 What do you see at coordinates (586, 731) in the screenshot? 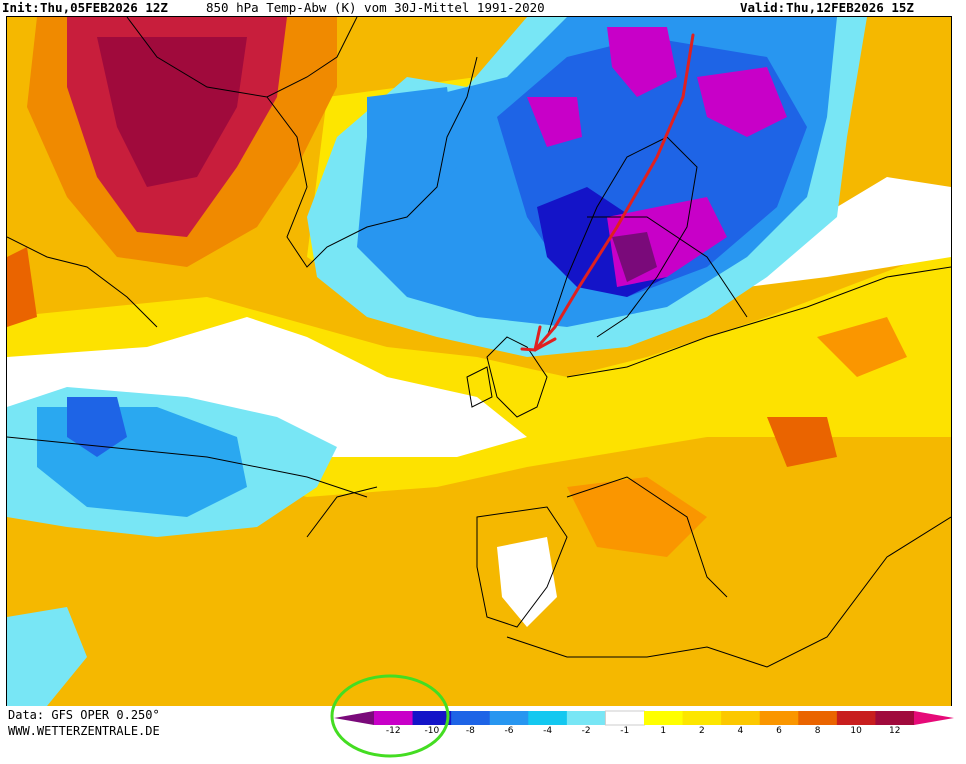
I see `colorbar-label: -2` at bounding box center [586, 731].